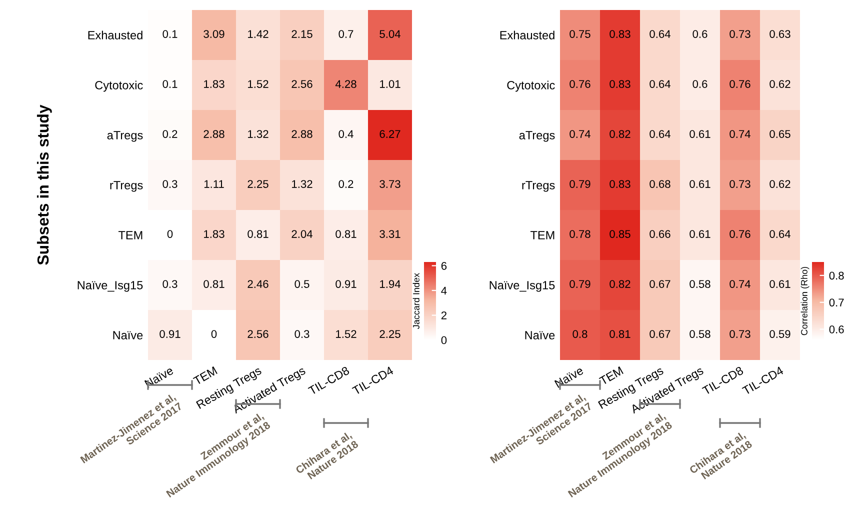 This screenshot has width=846, height=529. What do you see at coordinates (780, 134) in the screenshot?
I see `data-label: 0.65` at bounding box center [780, 134].